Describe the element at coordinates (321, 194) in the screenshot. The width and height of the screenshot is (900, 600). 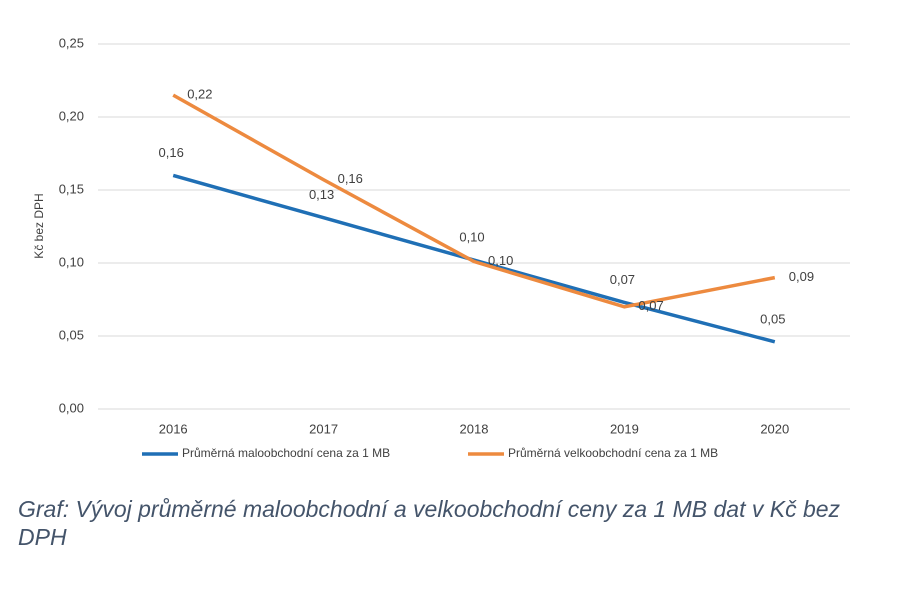
I see `data-label: 0,13` at that location.